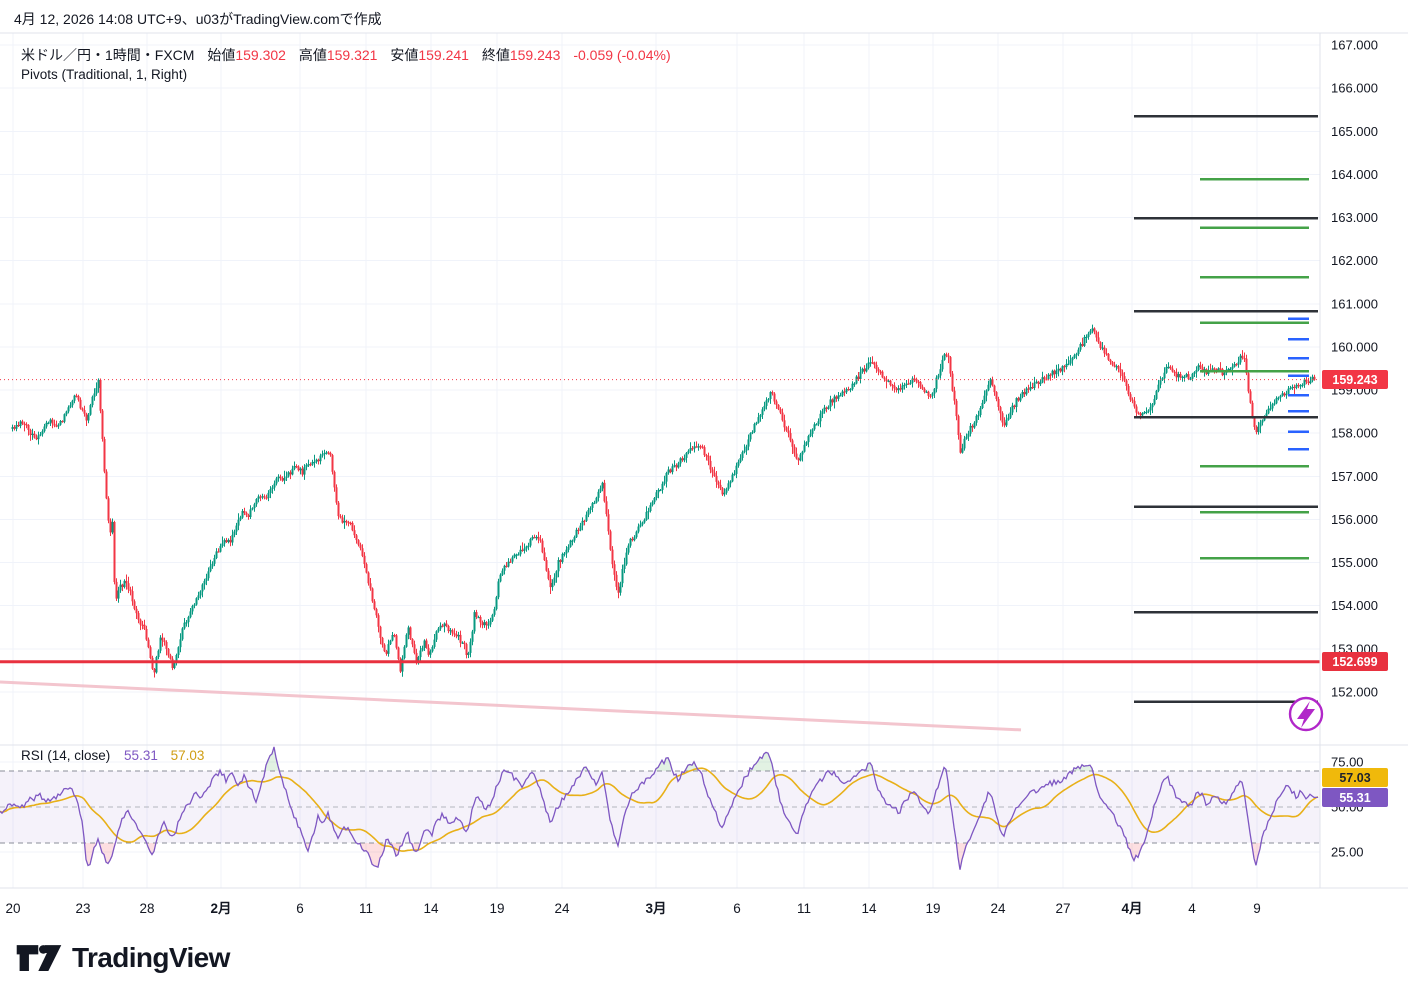  What do you see at coordinates (1355, 797) in the screenshot?
I see `rsi-value-badge: 55.31` at bounding box center [1355, 797].